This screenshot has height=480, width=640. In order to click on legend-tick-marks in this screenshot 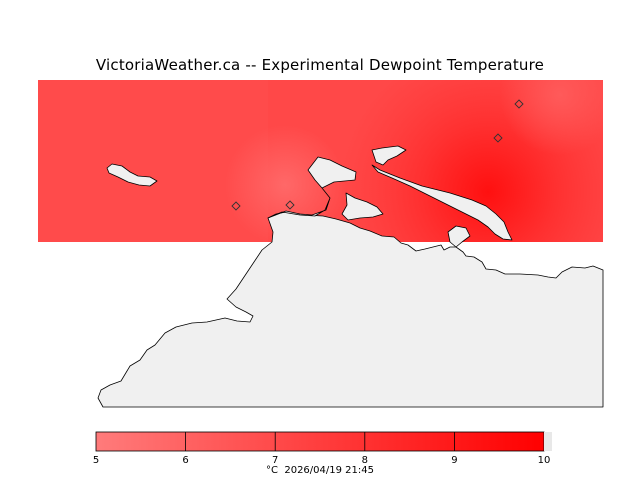, I will do `click(320, 441)`.